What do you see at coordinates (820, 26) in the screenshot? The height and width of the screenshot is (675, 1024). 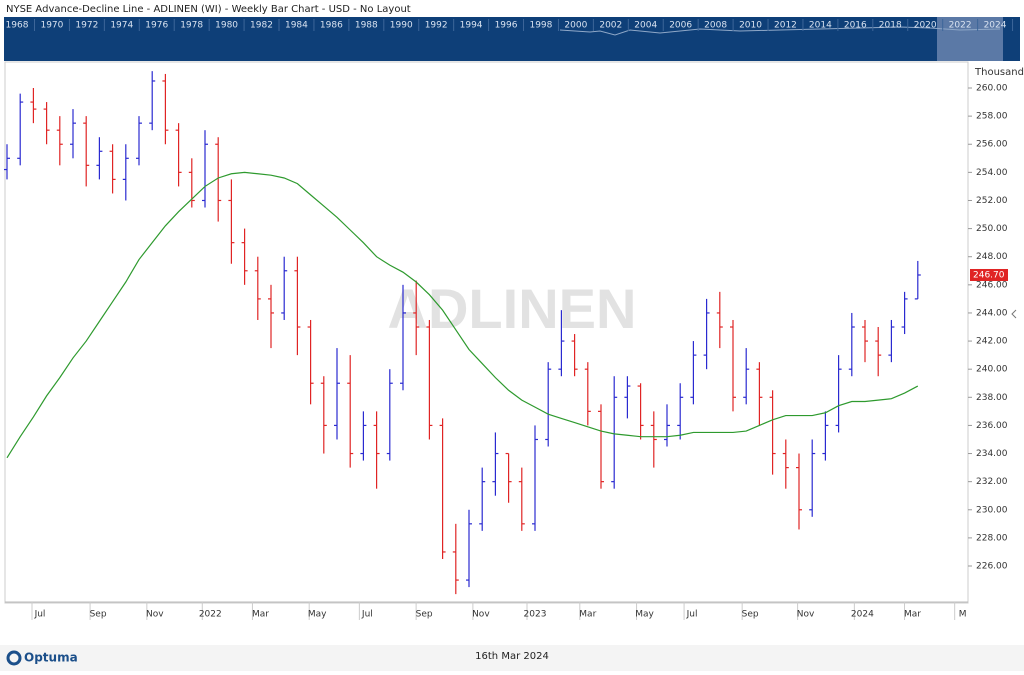 I see `navigator-year: 2014` at bounding box center [820, 26].